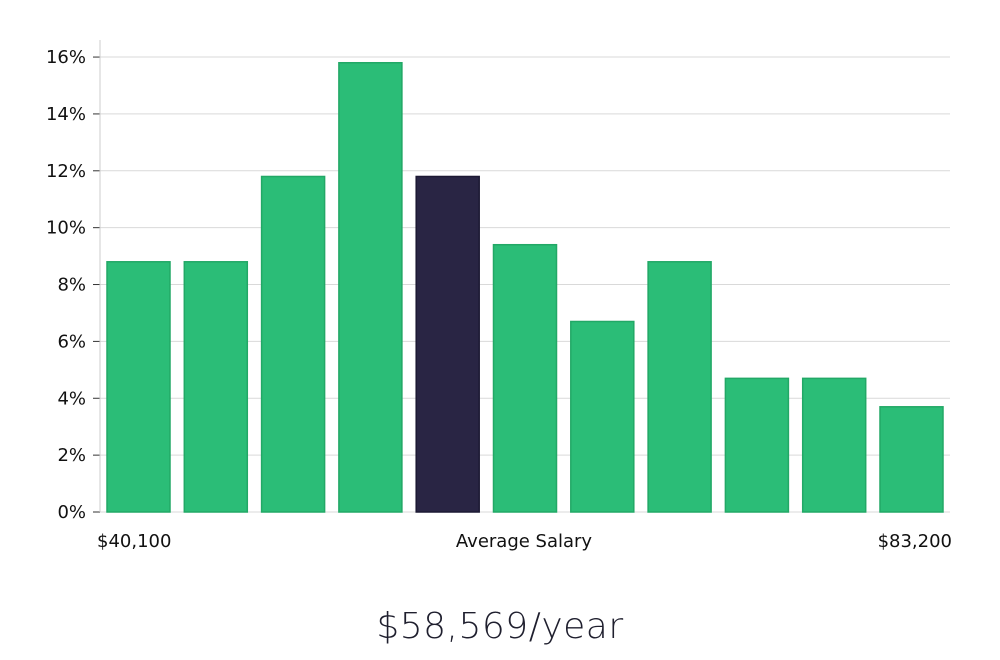 Image resolution: width=1000 pixels, height=660 pixels. What do you see at coordinates (66, 228) in the screenshot?
I see `y-tick-label: 10%` at bounding box center [66, 228].